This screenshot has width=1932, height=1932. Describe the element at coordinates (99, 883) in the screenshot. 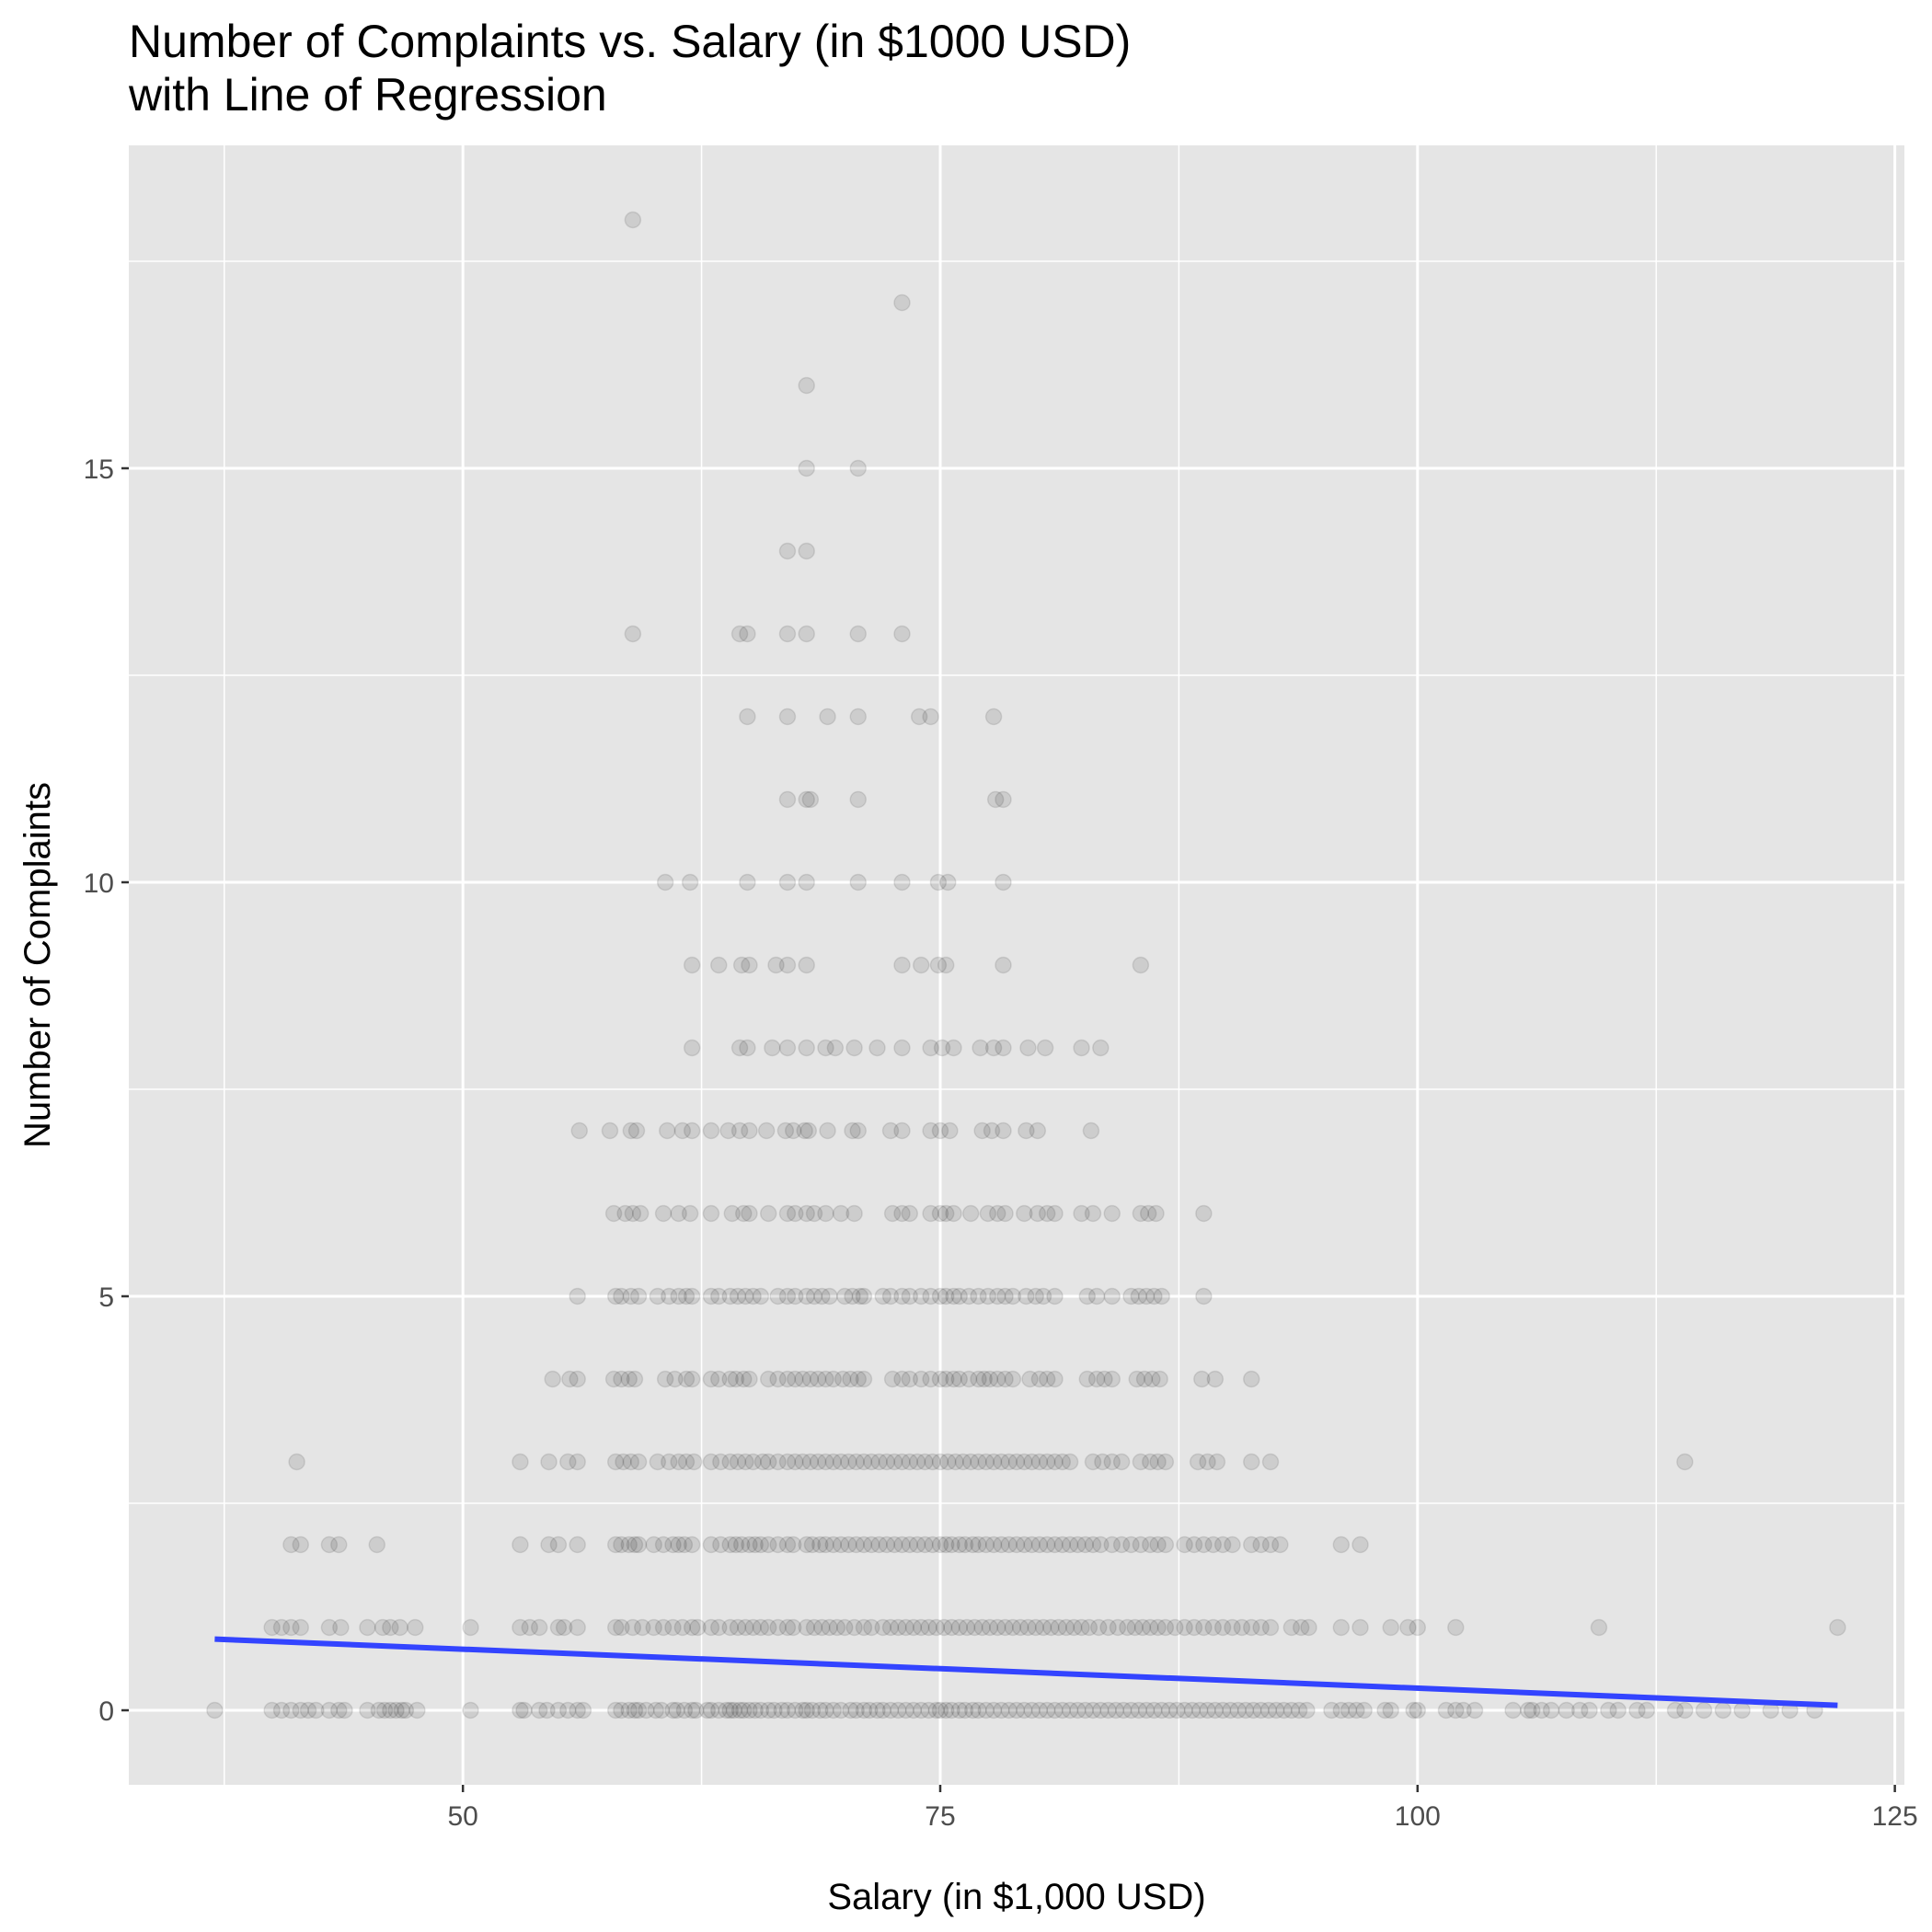

I see `y-tick-label: 10` at that location.